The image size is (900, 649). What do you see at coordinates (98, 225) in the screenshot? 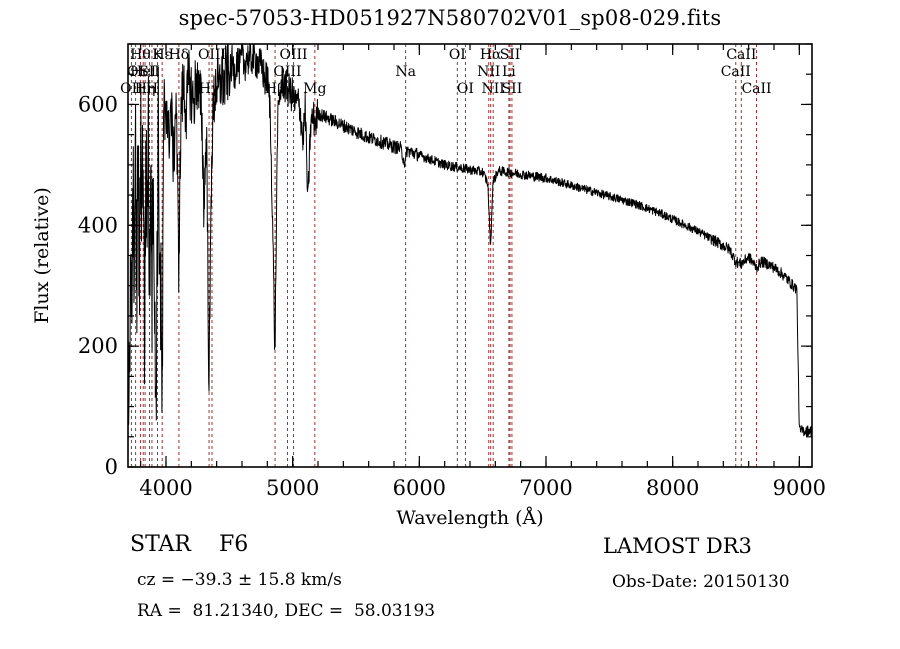
I see `y-tick-label: 400` at bounding box center [98, 225].